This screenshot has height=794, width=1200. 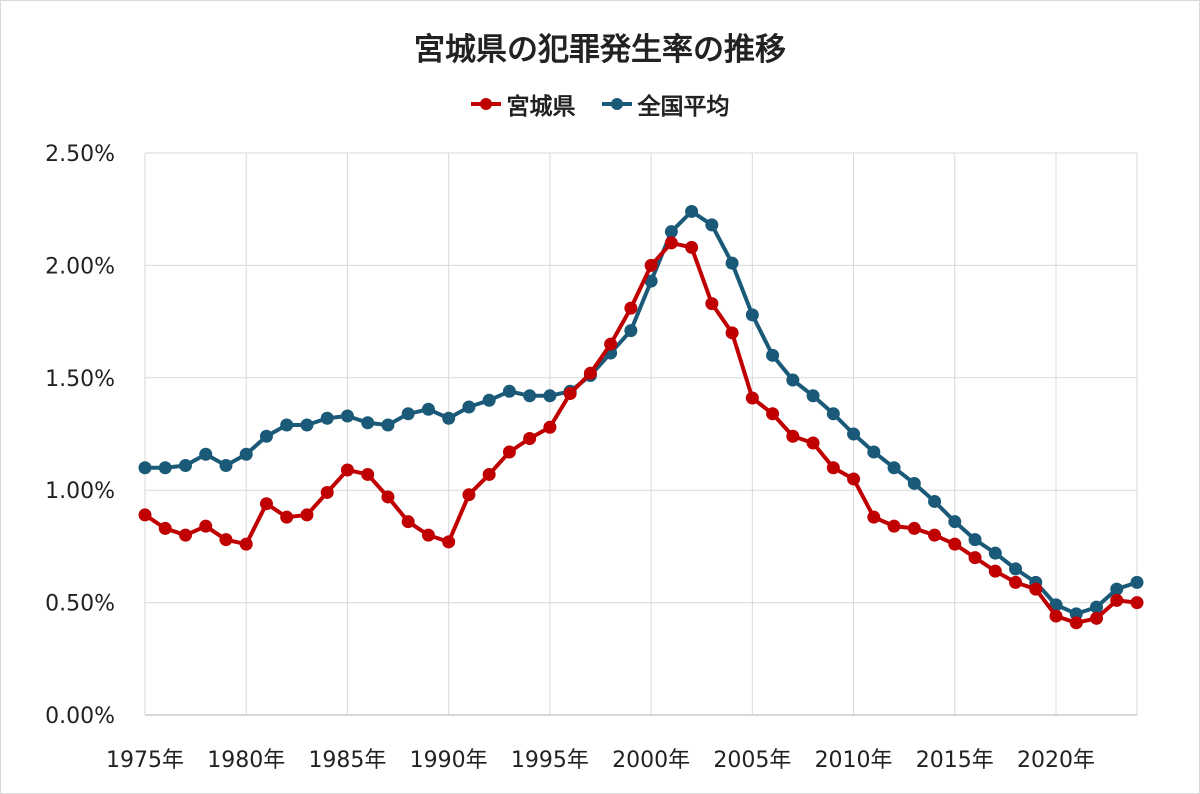 What do you see at coordinates (541, 107) in the screenshot?
I see `legend-label-miyagi: 宮城県` at bounding box center [541, 107].